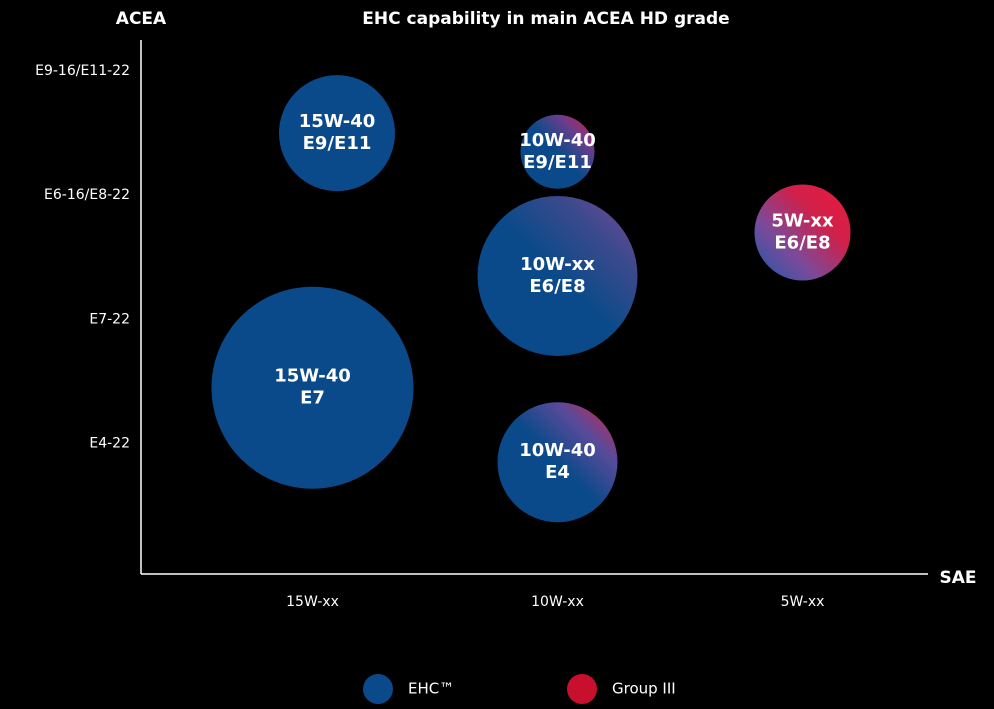 The width and height of the screenshot is (994, 709). I want to click on legend-label: Group III, so click(644, 689).